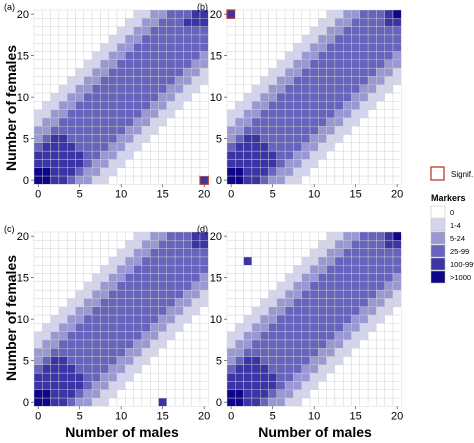 The image size is (474, 443). What do you see at coordinates (122, 432) in the screenshot?
I see `x-axis-label-left: Number of males` at bounding box center [122, 432].